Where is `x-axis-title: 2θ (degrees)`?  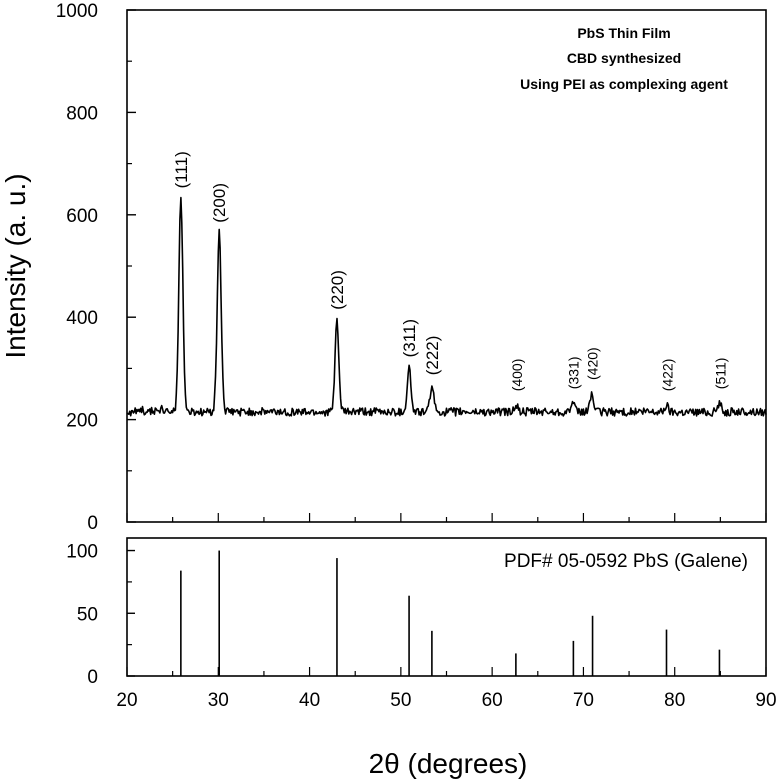
x-axis-title: 2θ (degrees) is located at coordinates (448, 763).